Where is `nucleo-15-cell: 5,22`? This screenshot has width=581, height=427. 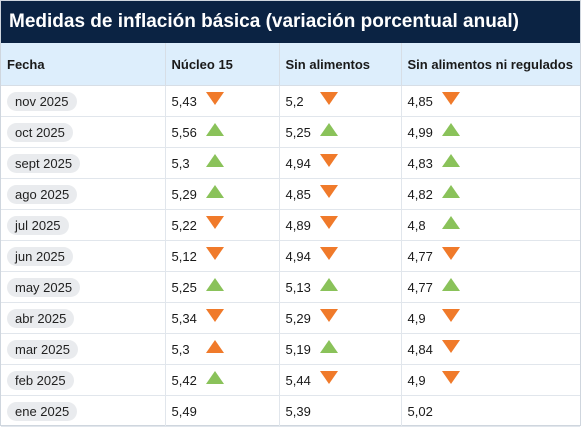 nucleo-15-cell: 5,22 is located at coordinates (222, 225).